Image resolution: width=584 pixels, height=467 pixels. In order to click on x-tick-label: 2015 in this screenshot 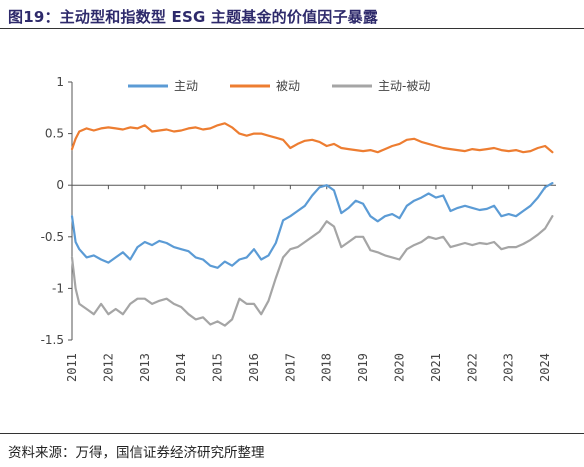, I will do `click(218, 367)`.